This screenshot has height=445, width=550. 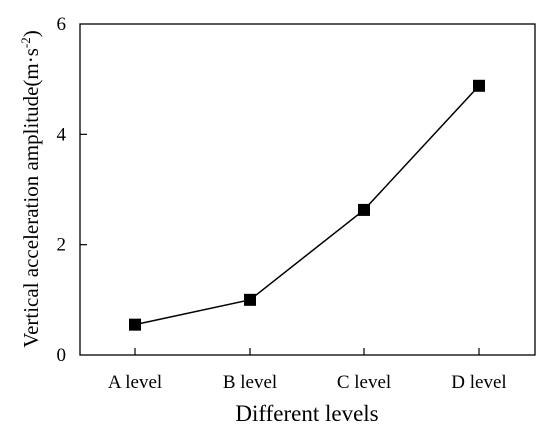 What do you see at coordinates (62, 24) in the screenshot?
I see `y-tick-label: 6` at bounding box center [62, 24].